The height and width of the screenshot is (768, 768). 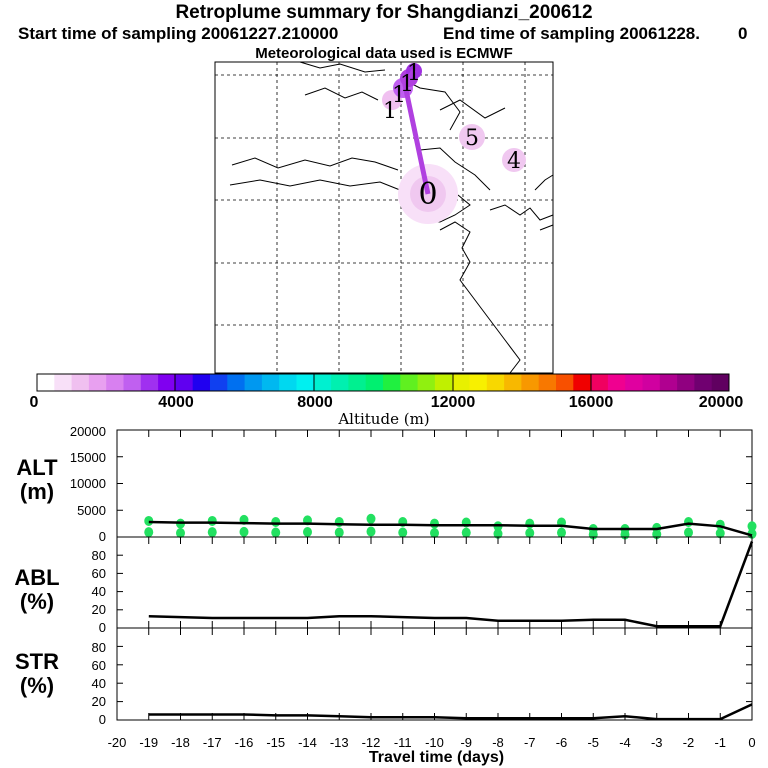 I want to click on colorbar-axis-label: Altitude (m), so click(x=384, y=419).